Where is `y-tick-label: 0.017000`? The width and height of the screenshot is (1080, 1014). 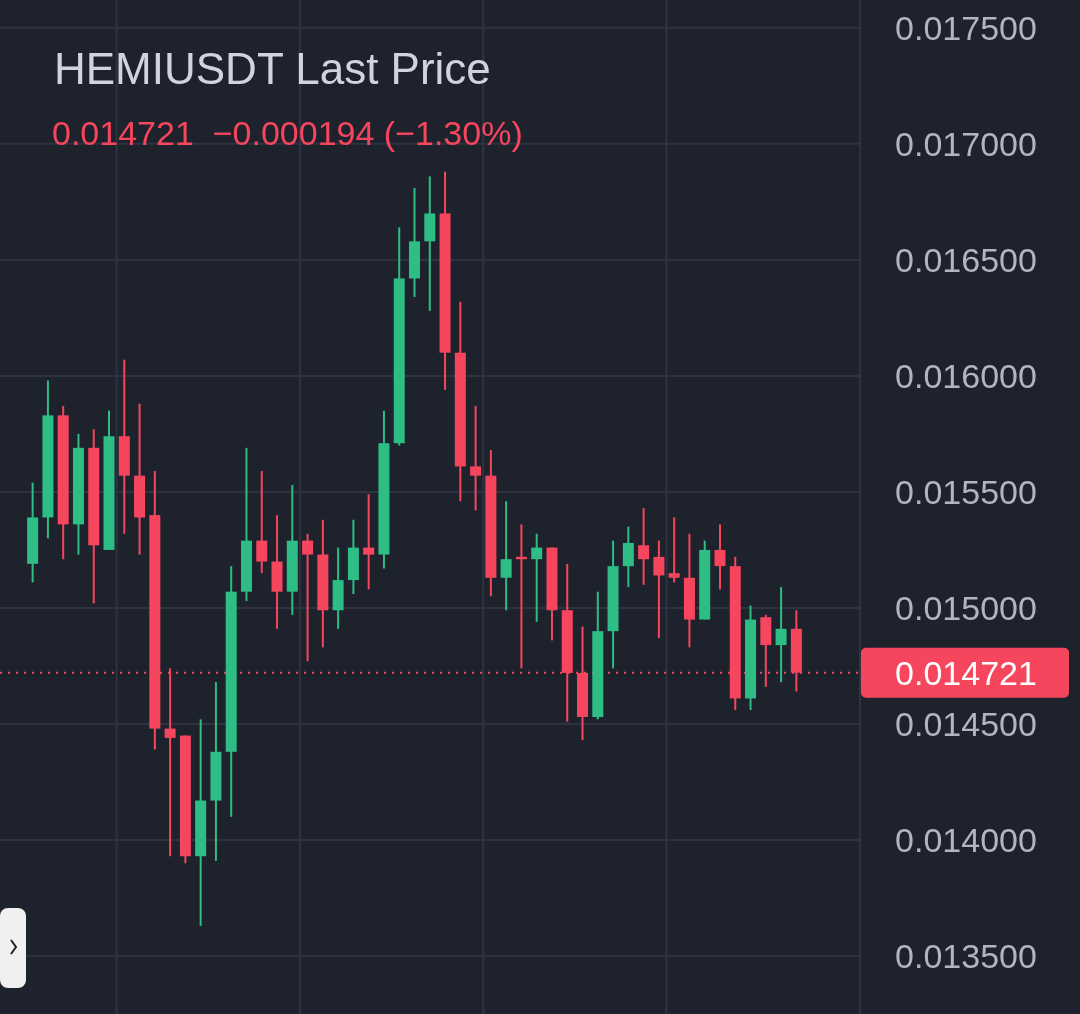
y-tick-label: 0.017000 is located at coordinates (966, 143).